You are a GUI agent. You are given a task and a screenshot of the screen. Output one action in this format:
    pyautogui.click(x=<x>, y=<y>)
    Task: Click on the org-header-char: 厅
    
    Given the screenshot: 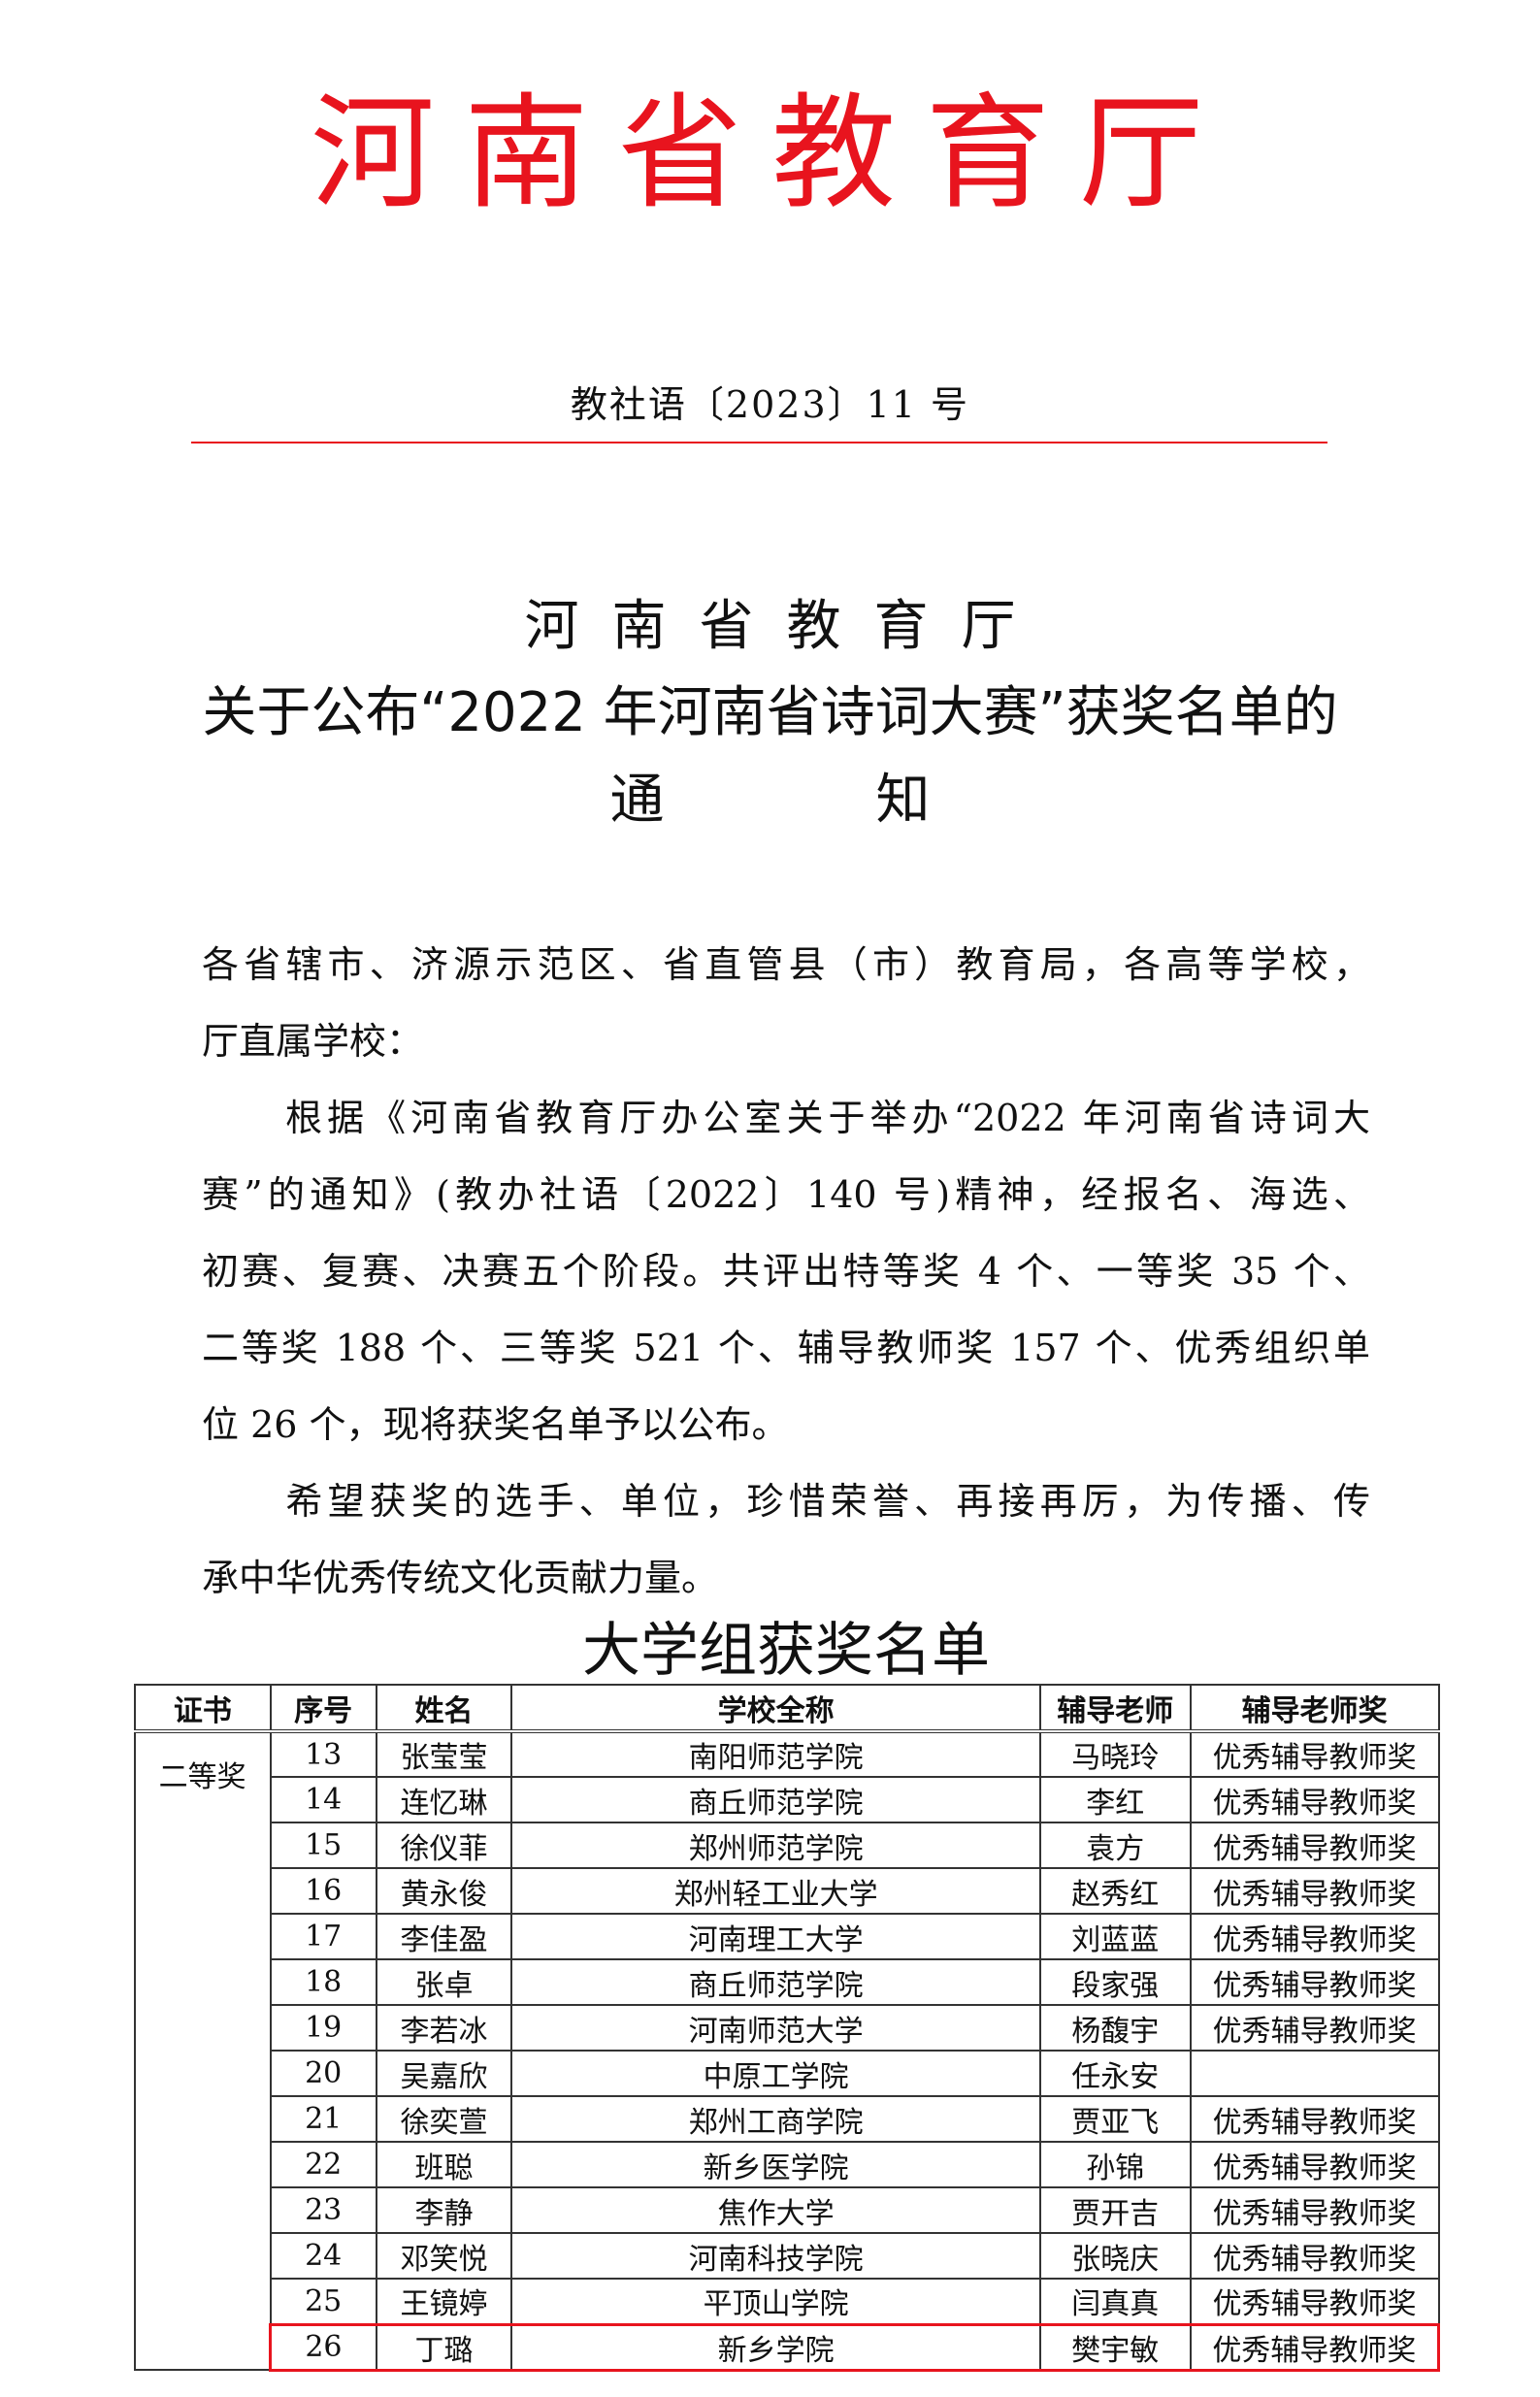 What is the action you would take?
    pyautogui.click(x=1140, y=154)
    